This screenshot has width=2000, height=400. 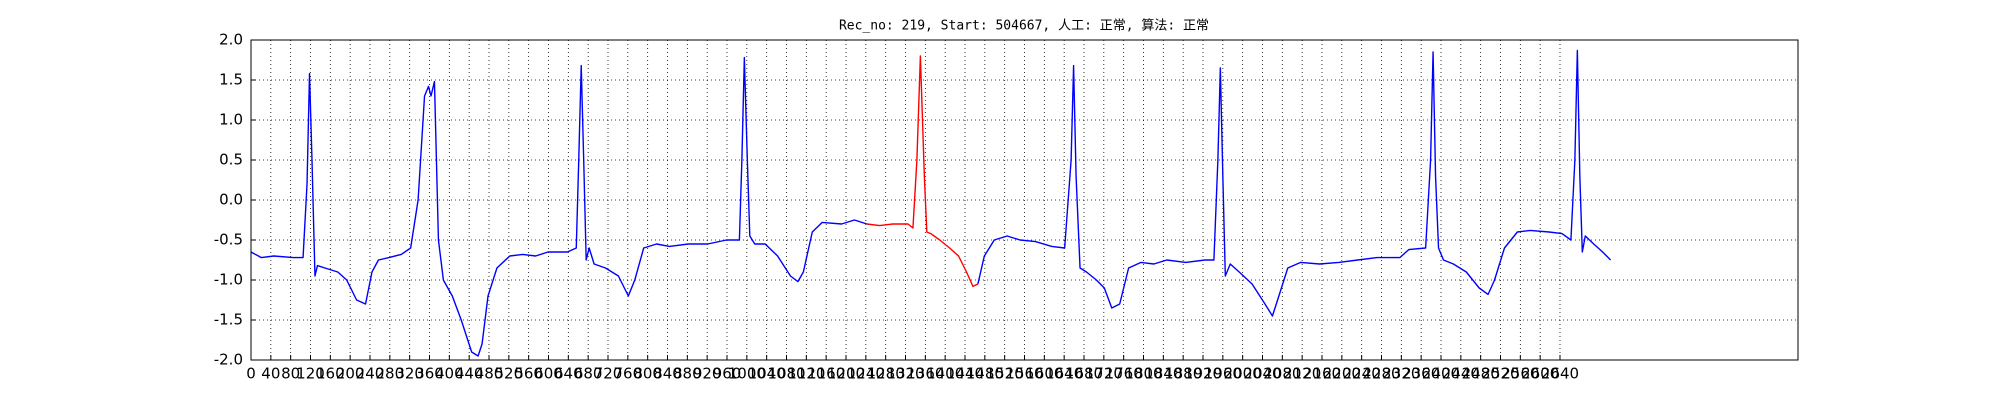 I want to click on x-tick-label: 2080, so click(x=1282, y=374).